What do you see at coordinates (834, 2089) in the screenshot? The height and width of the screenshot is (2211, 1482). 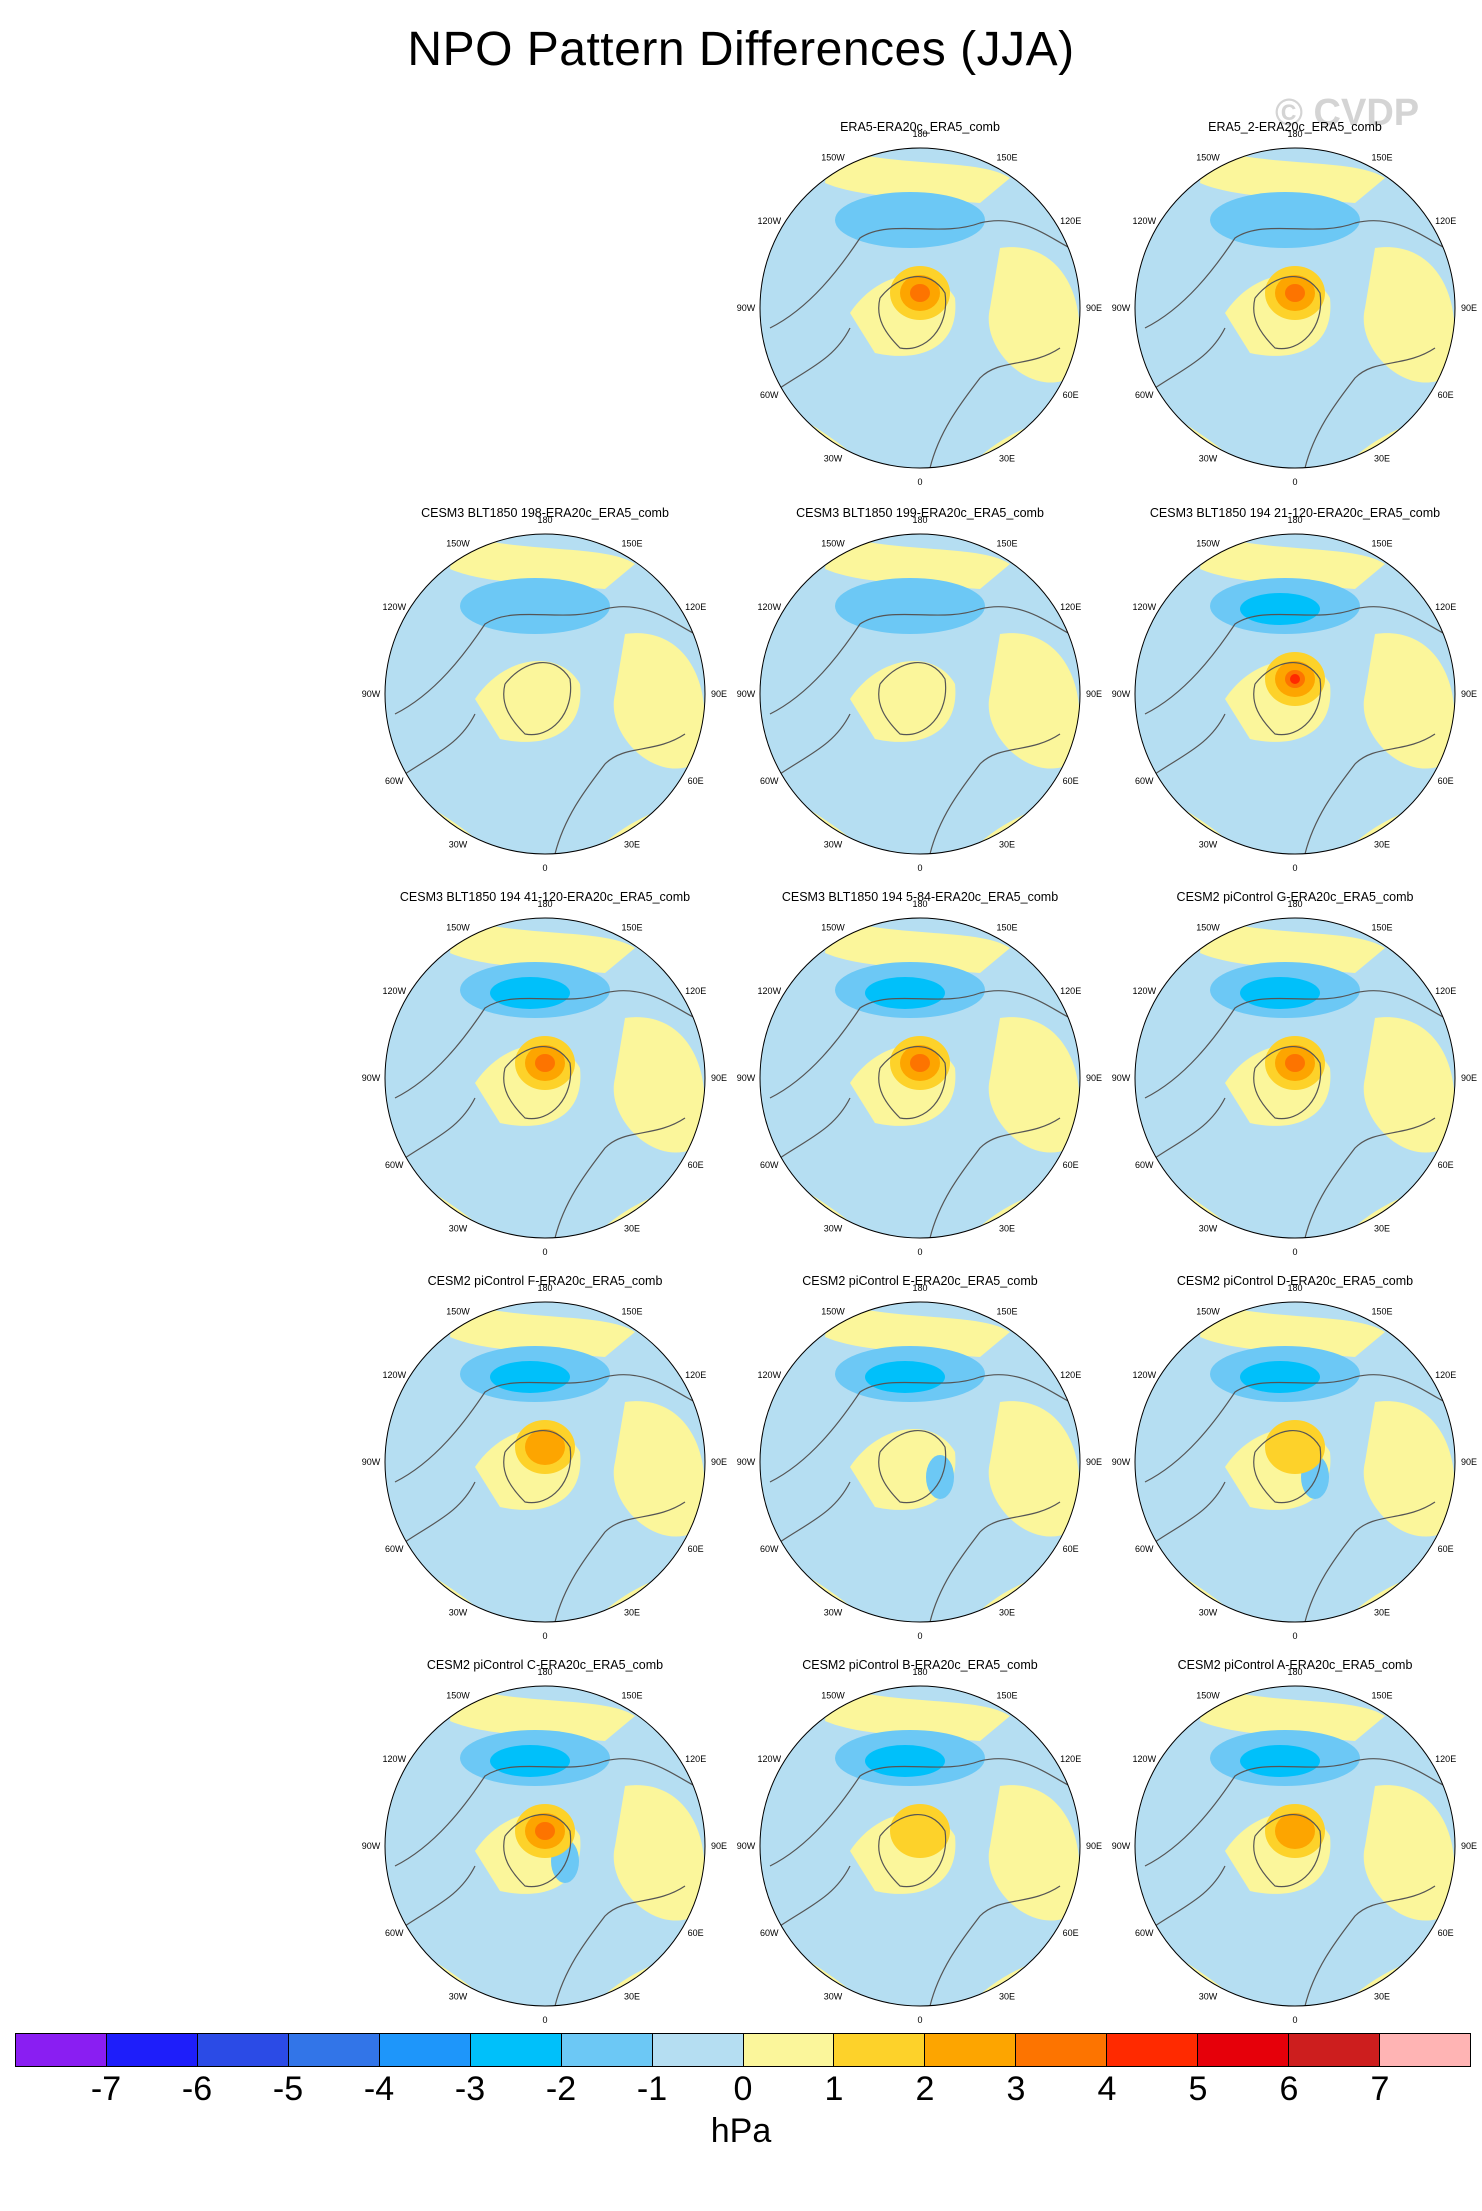 I see `colorbar-tick-label: 1` at bounding box center [834, 2089].